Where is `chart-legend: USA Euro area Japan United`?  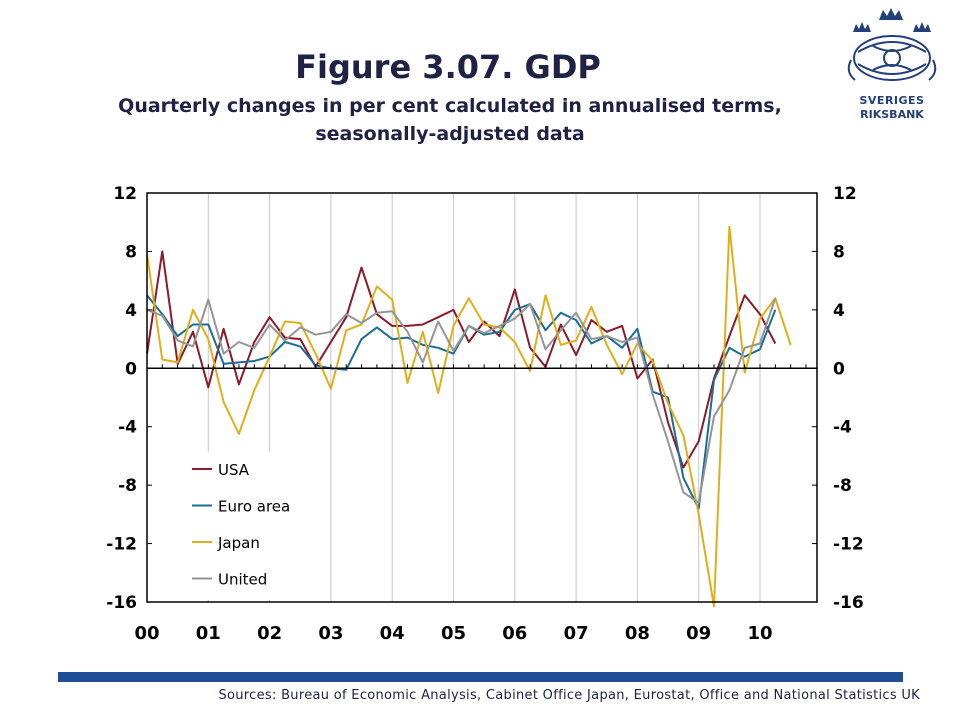
chart-legend: USA Euro area Japan United is located at coordinates (244, 526).